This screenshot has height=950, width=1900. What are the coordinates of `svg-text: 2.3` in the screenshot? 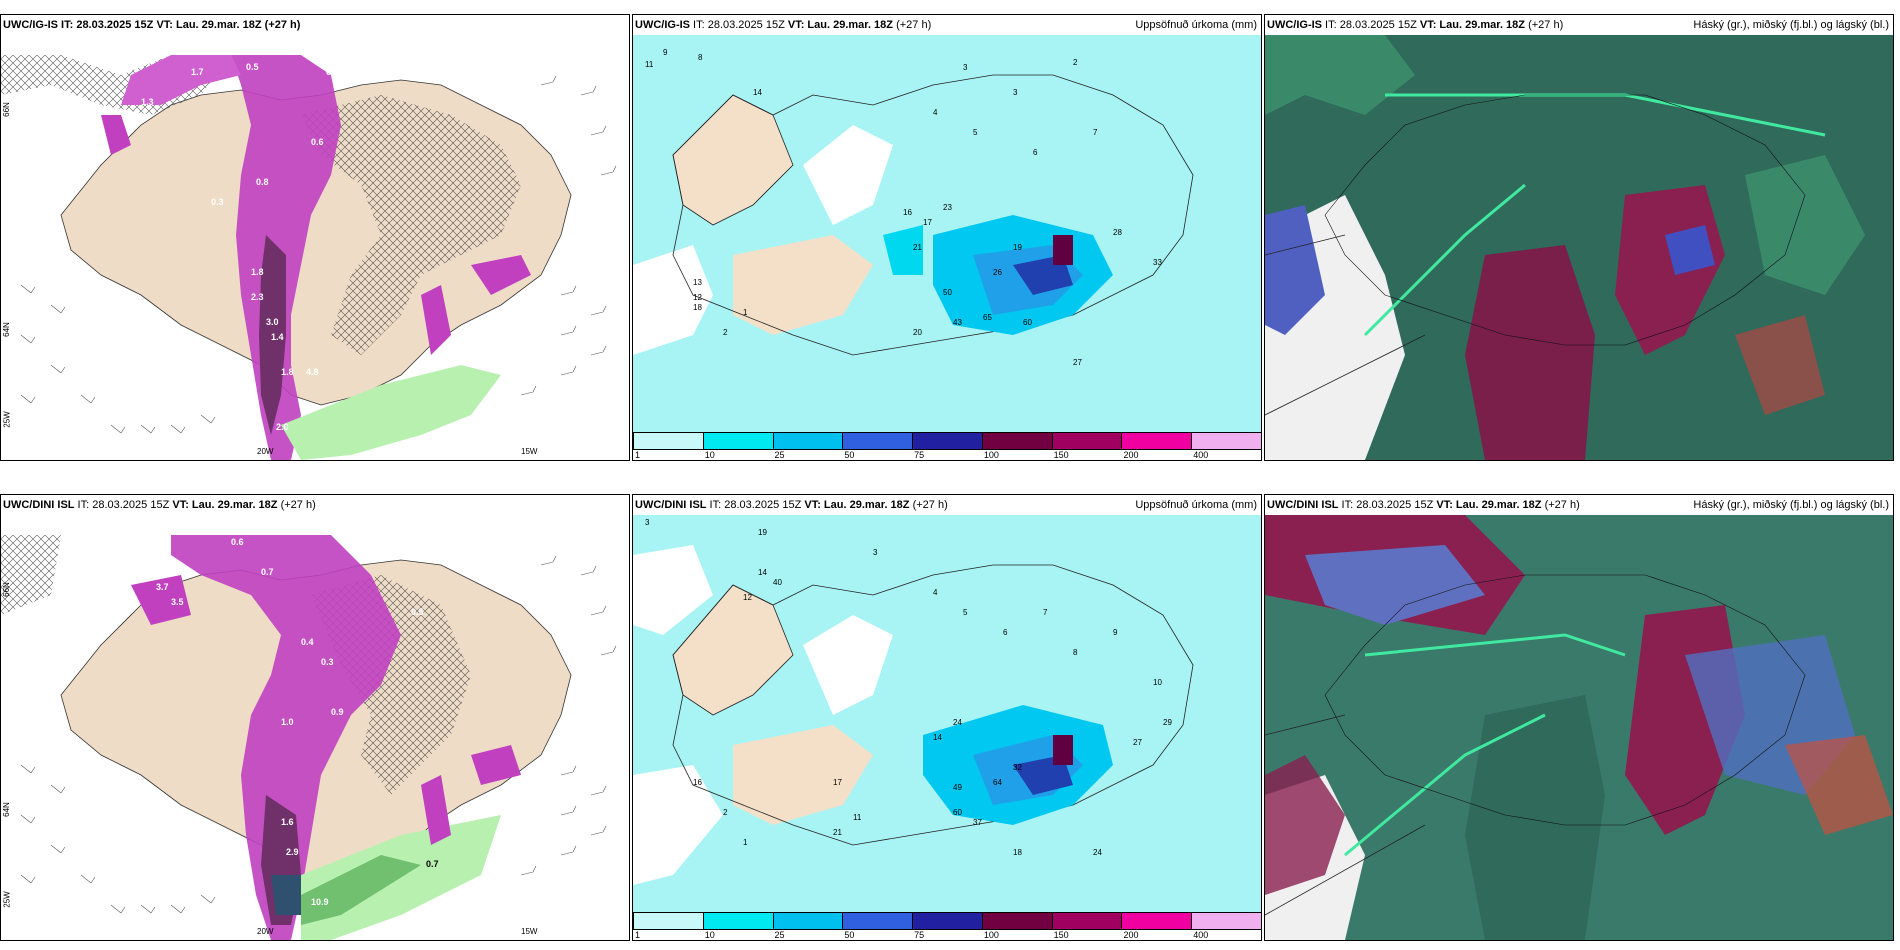 It's located at (257, 297).